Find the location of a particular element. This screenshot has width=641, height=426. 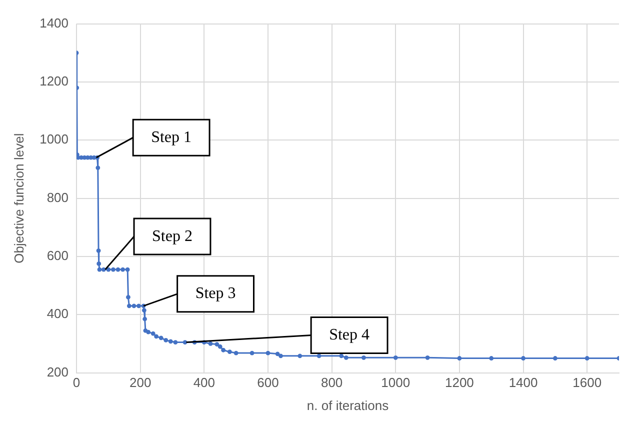

x-tick-label: 600 is located at coordinates (268, 382).